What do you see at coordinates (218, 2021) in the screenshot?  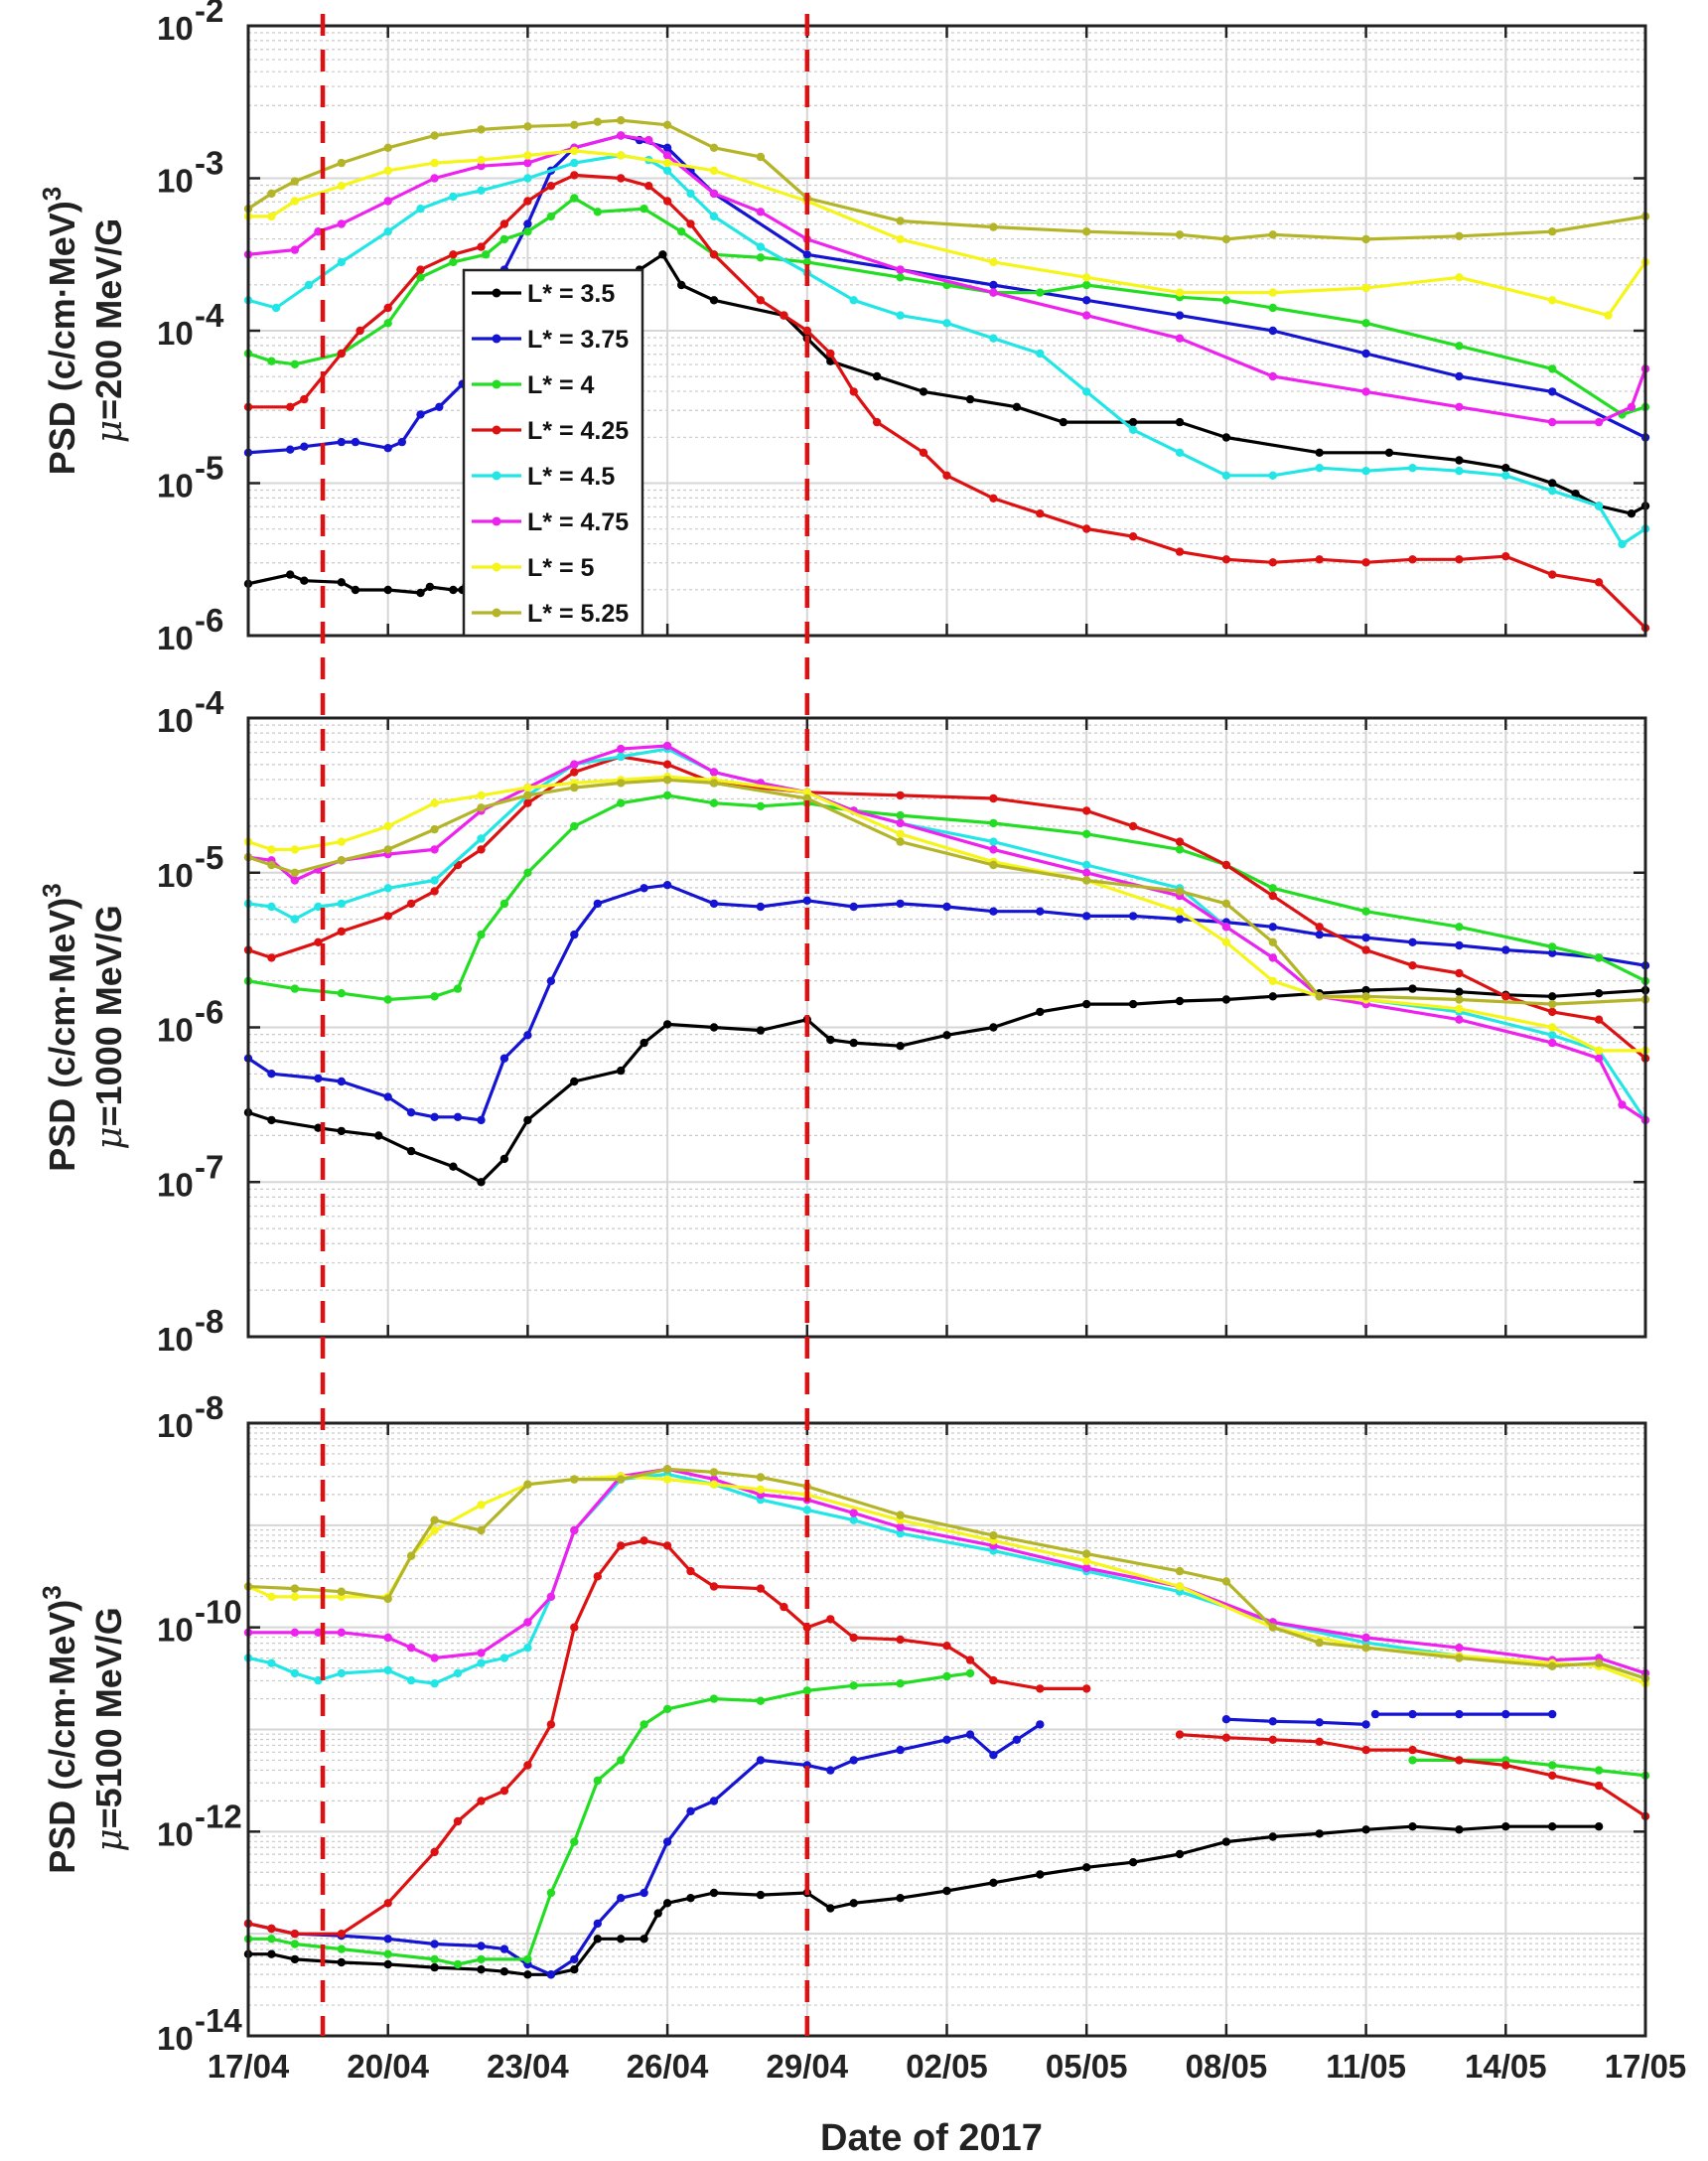 I see `y-tick-exponent: -14` at bounding box center [218, 2021].